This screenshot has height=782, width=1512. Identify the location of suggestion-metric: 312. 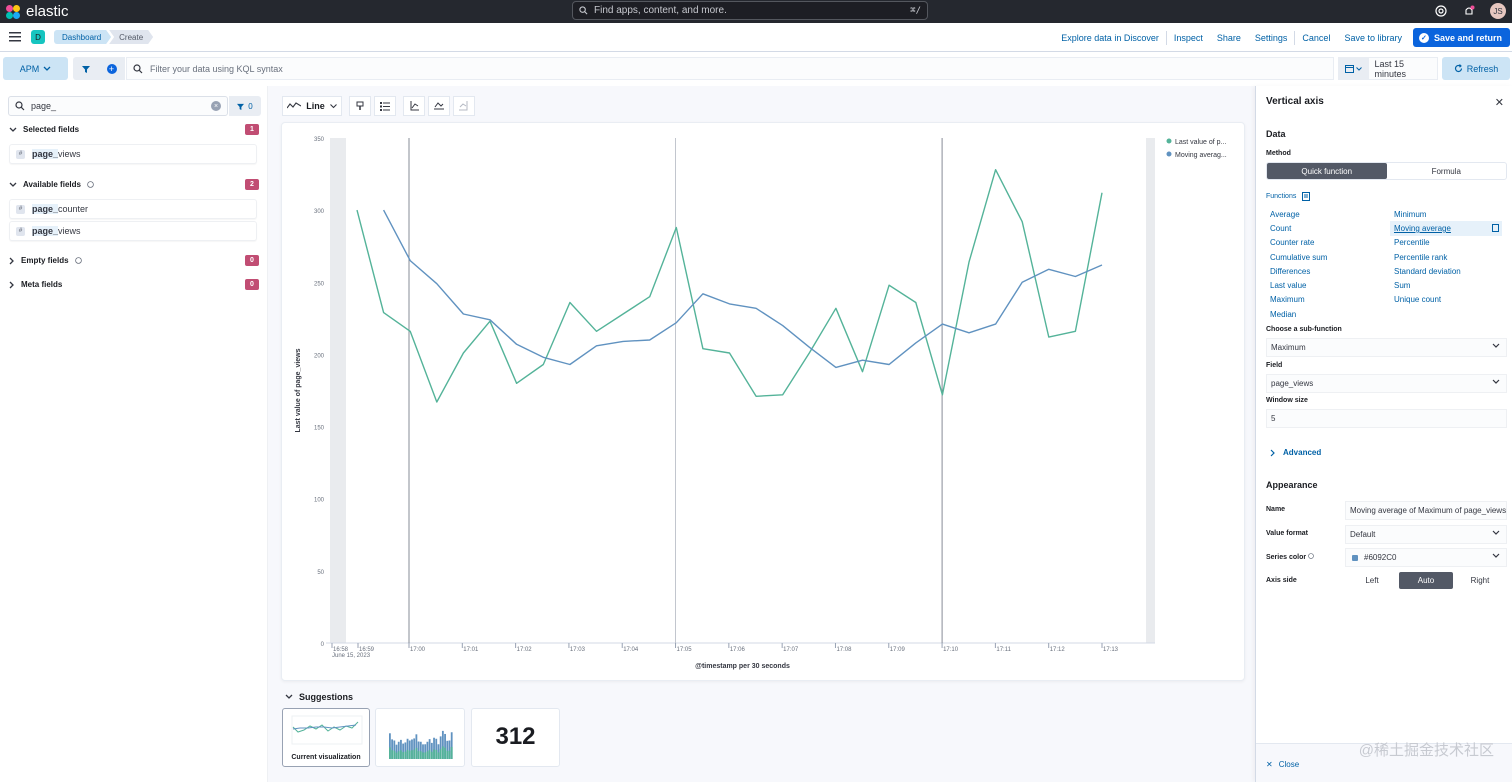
(515, 737).